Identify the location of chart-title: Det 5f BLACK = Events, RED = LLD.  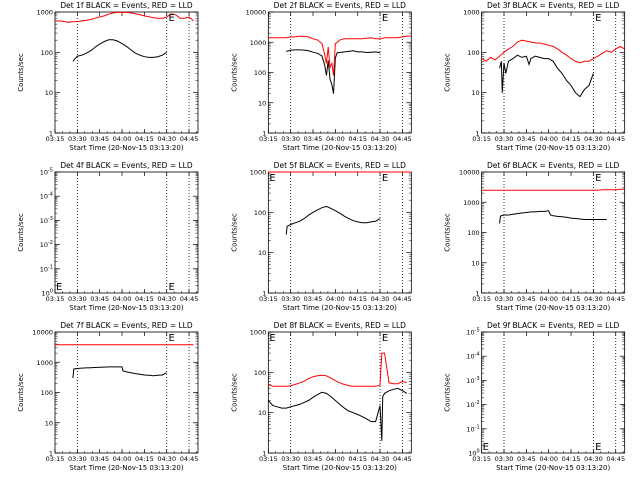
(340, 165).